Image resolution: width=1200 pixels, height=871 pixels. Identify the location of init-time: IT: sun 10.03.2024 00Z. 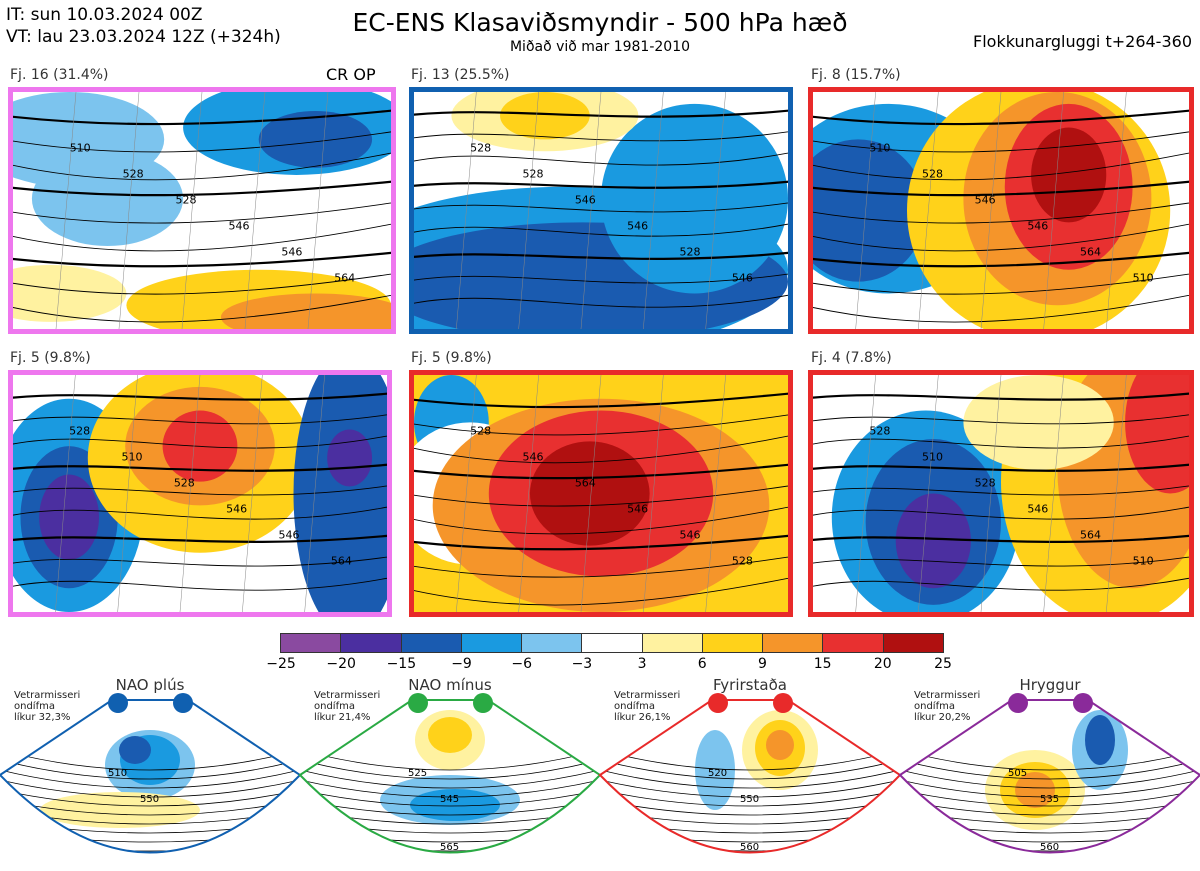
(104, 15).